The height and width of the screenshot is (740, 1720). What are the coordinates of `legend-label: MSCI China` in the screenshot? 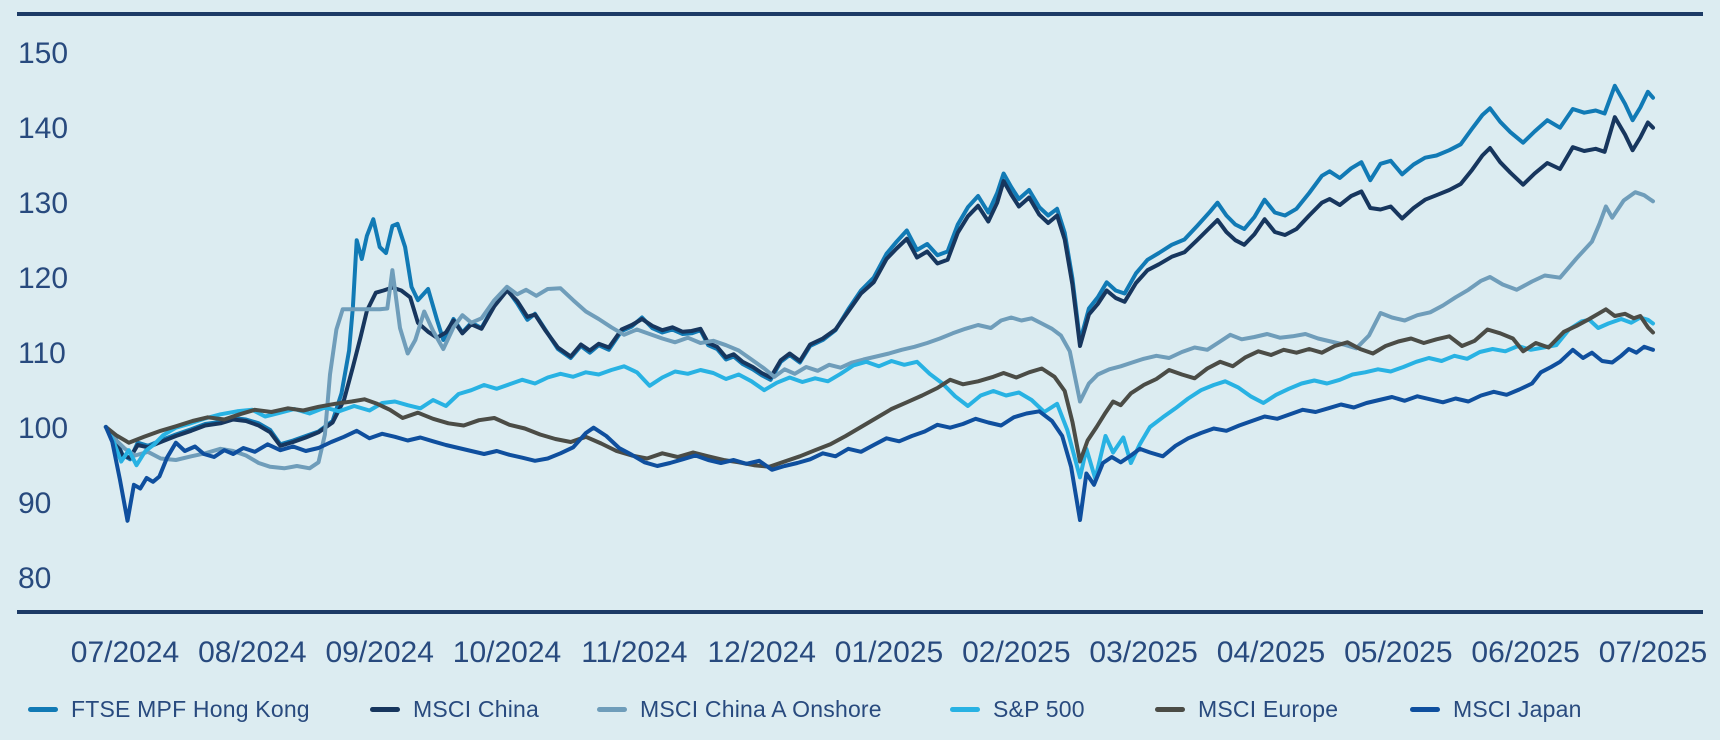 It's located at (476, 709).